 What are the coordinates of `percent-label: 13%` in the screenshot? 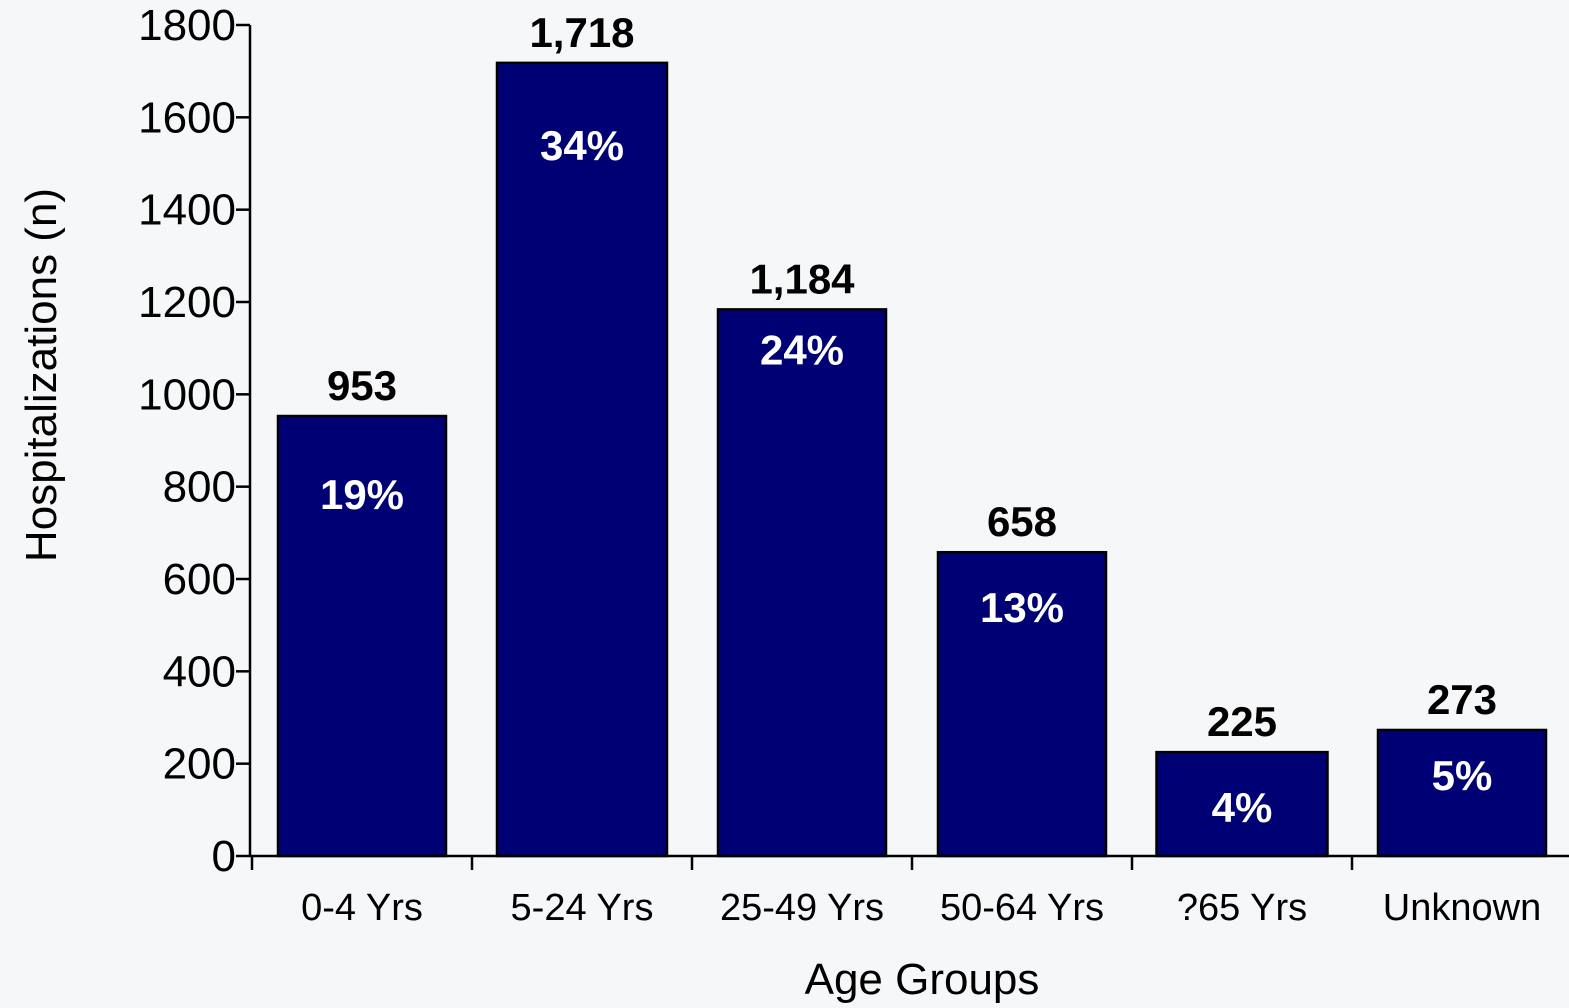 It's located at (1022, 607).